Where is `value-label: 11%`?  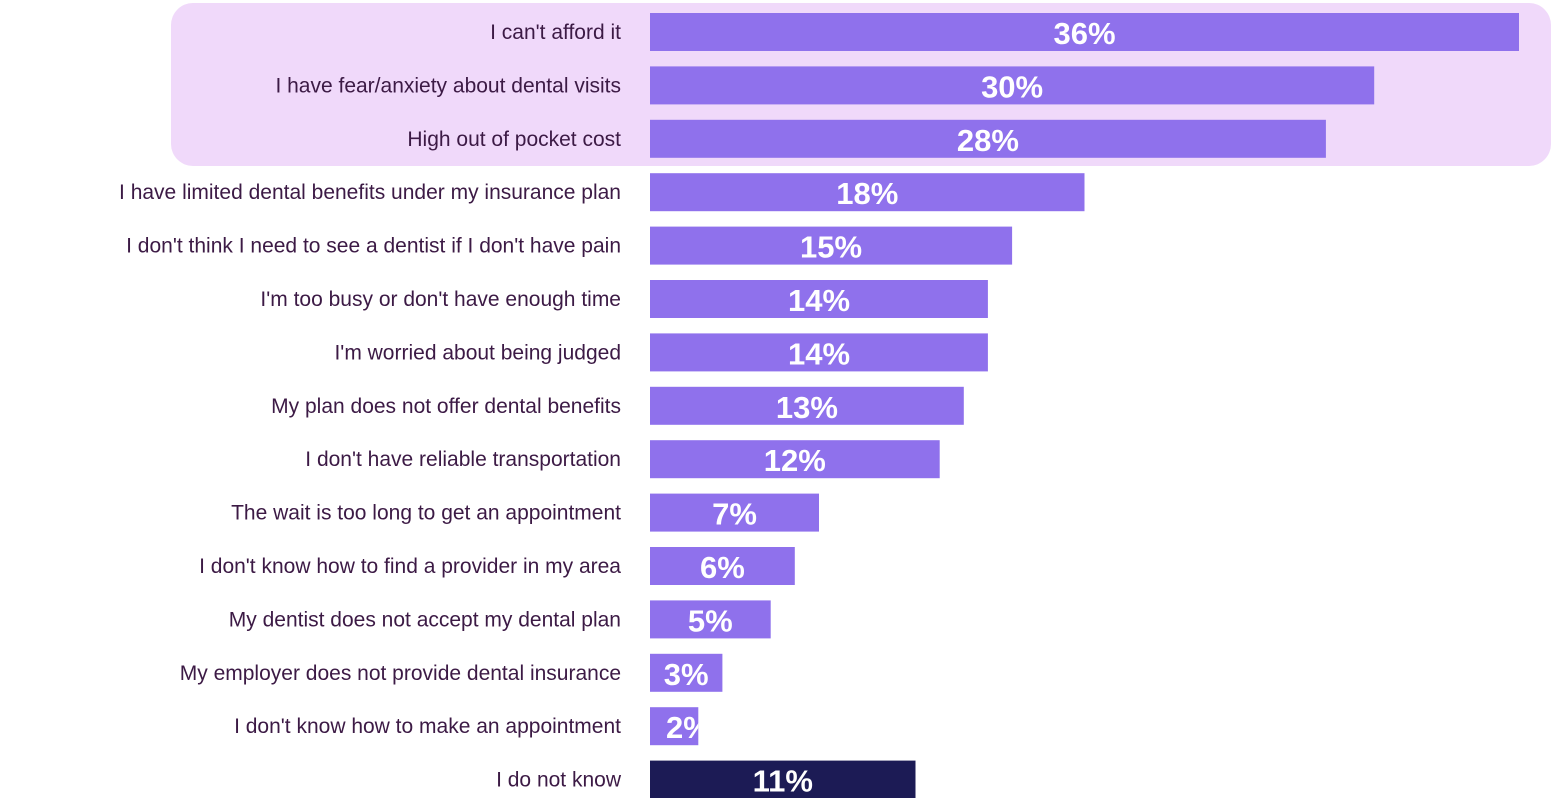 value-label: 11% is located at coordinates (783, 781).